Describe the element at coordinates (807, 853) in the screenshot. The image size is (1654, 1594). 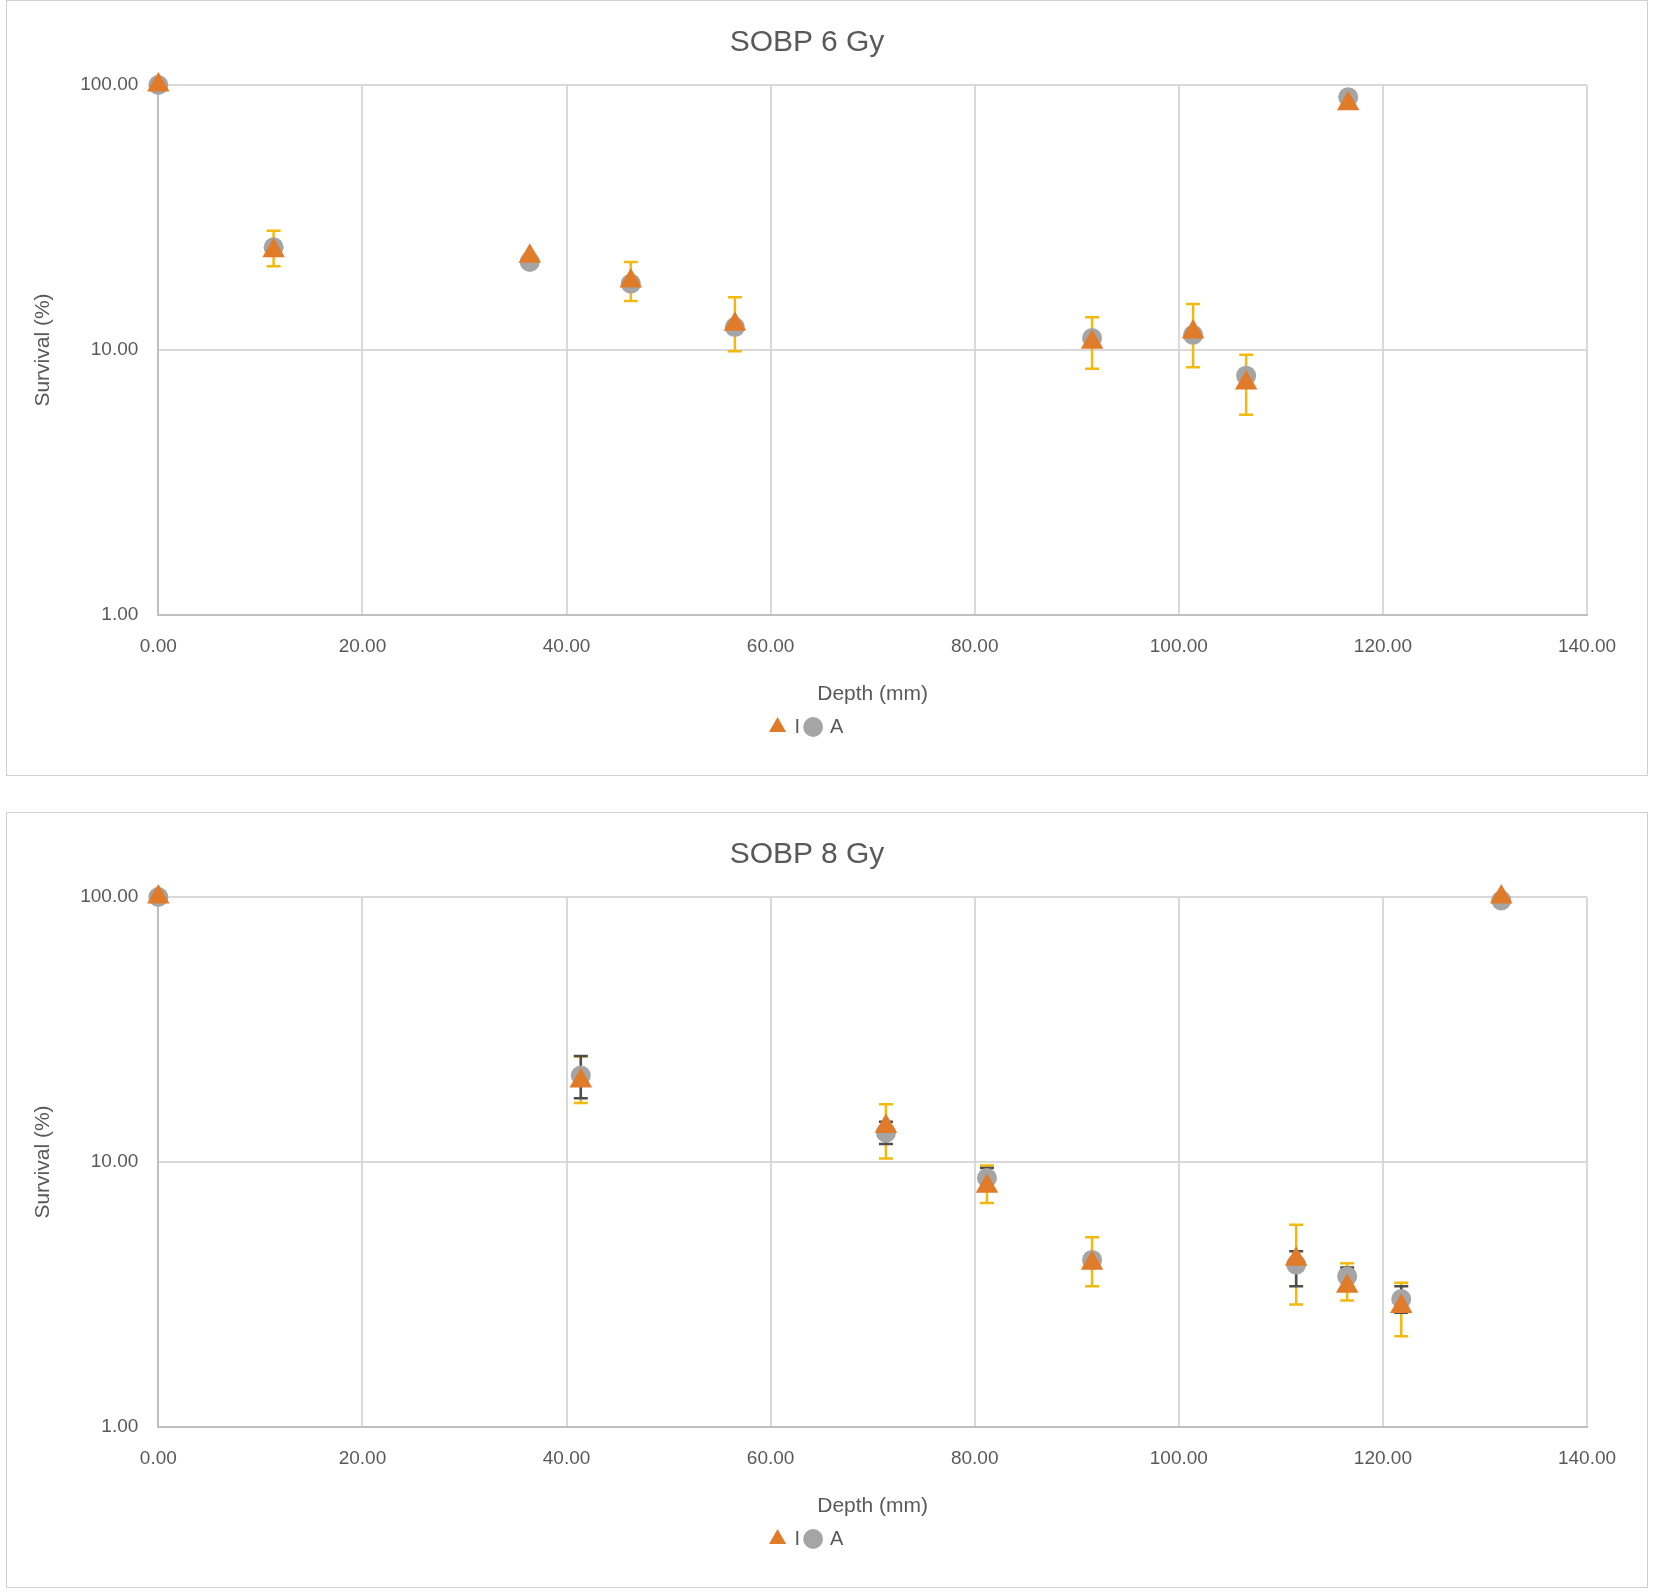
I see `chart-title: SOBP 8 Gy` at that location.